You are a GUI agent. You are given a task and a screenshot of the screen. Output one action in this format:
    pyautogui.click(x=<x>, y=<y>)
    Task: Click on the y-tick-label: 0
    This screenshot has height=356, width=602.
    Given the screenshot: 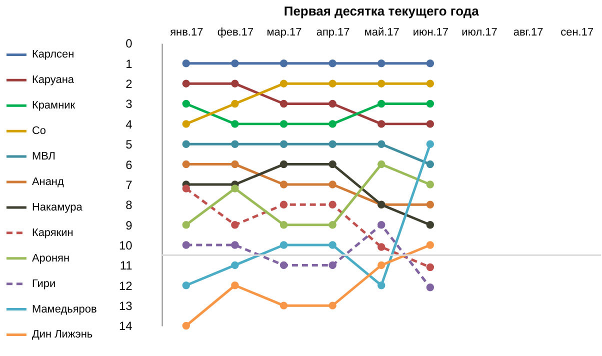 What is the action you would take?
    pyautogui.click(x=129, y=43)
    